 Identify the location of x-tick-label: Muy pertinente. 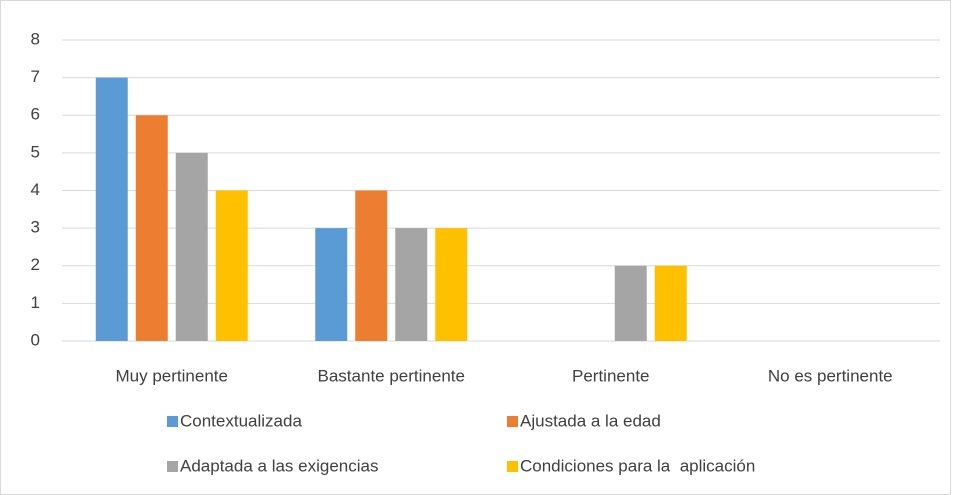
(172, 375).